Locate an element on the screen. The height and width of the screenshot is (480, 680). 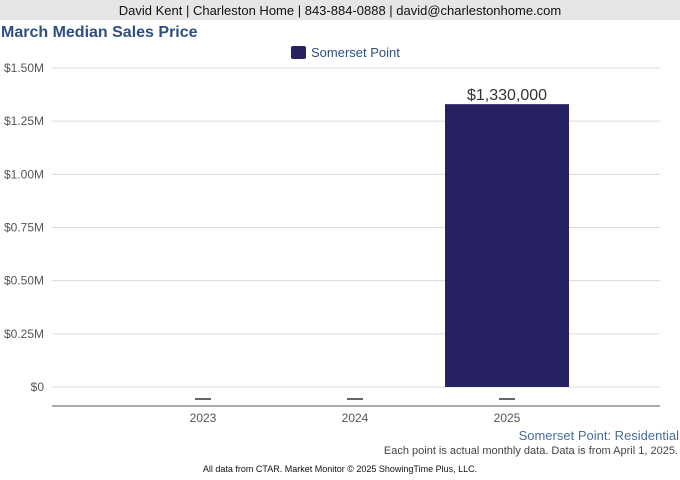
chart-legend: Somerset Point is located at coordinates (345, 52).